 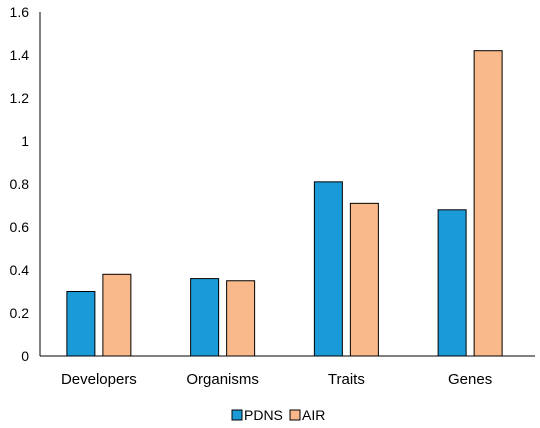 What do you see at coordinates (222, 379) in the screenshot?
I see `x-tick-label: Organisms` at bounding box center [222, 379].